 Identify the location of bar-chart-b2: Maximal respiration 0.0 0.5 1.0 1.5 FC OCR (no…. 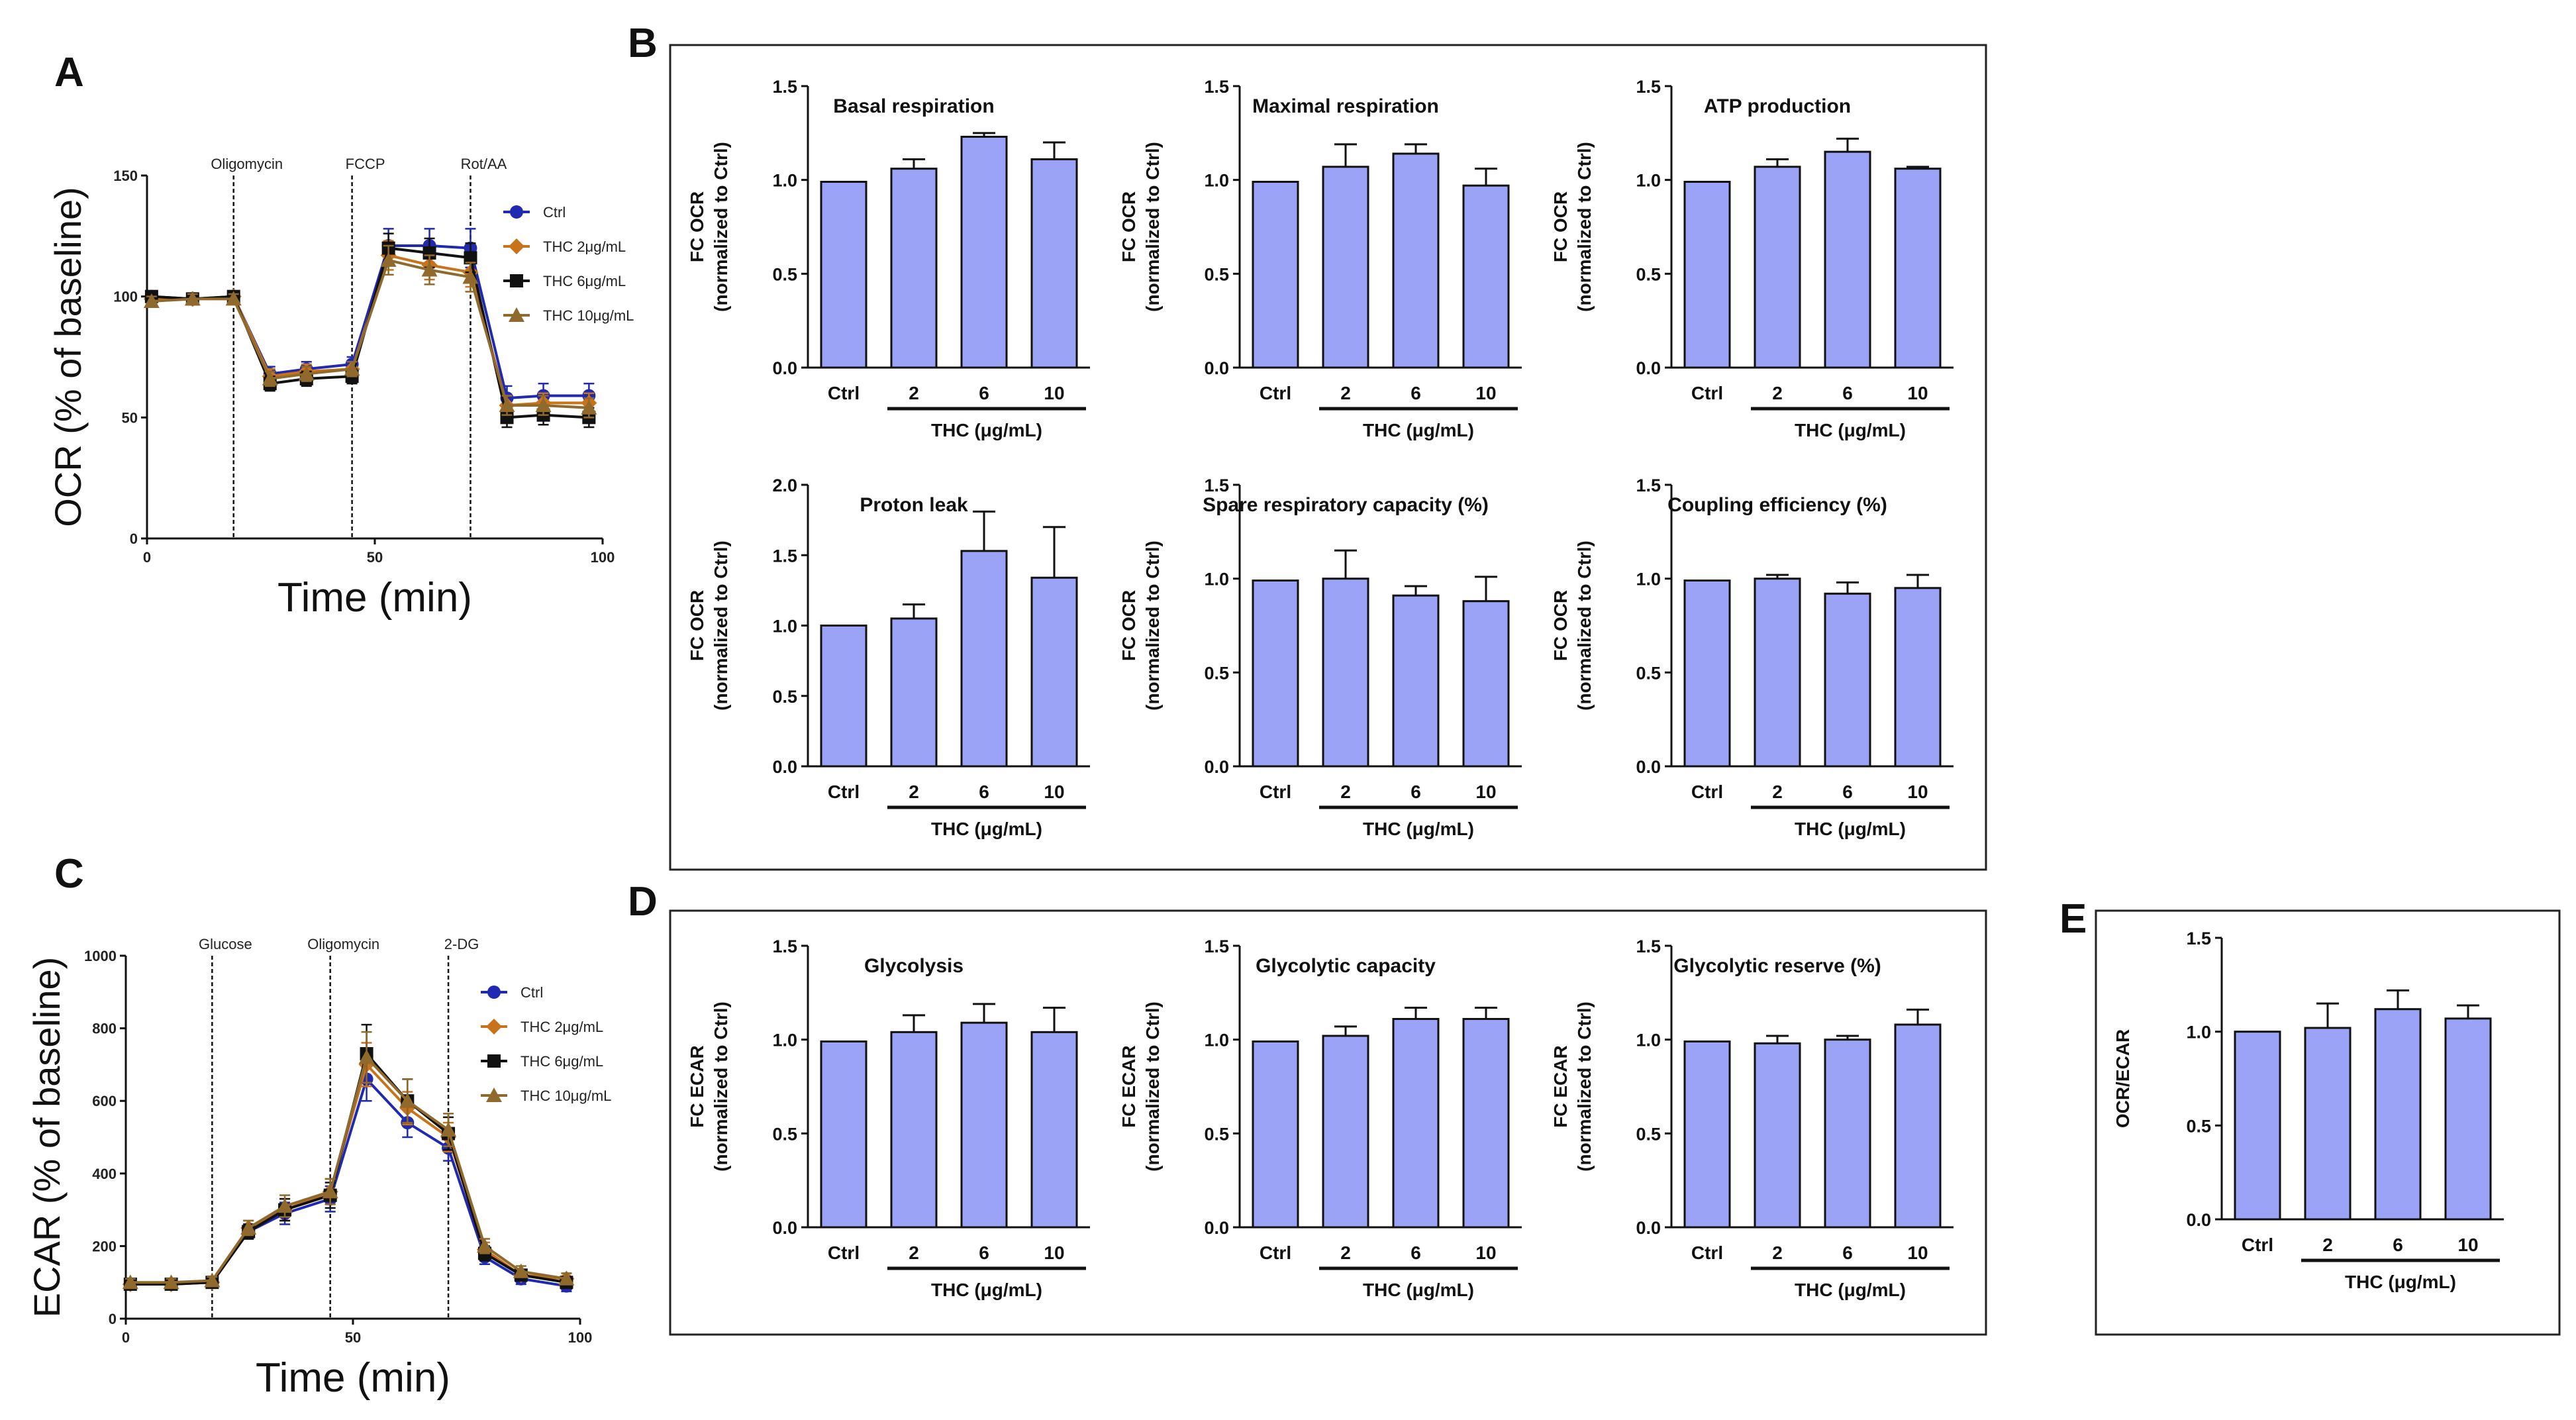
(1320, 258).